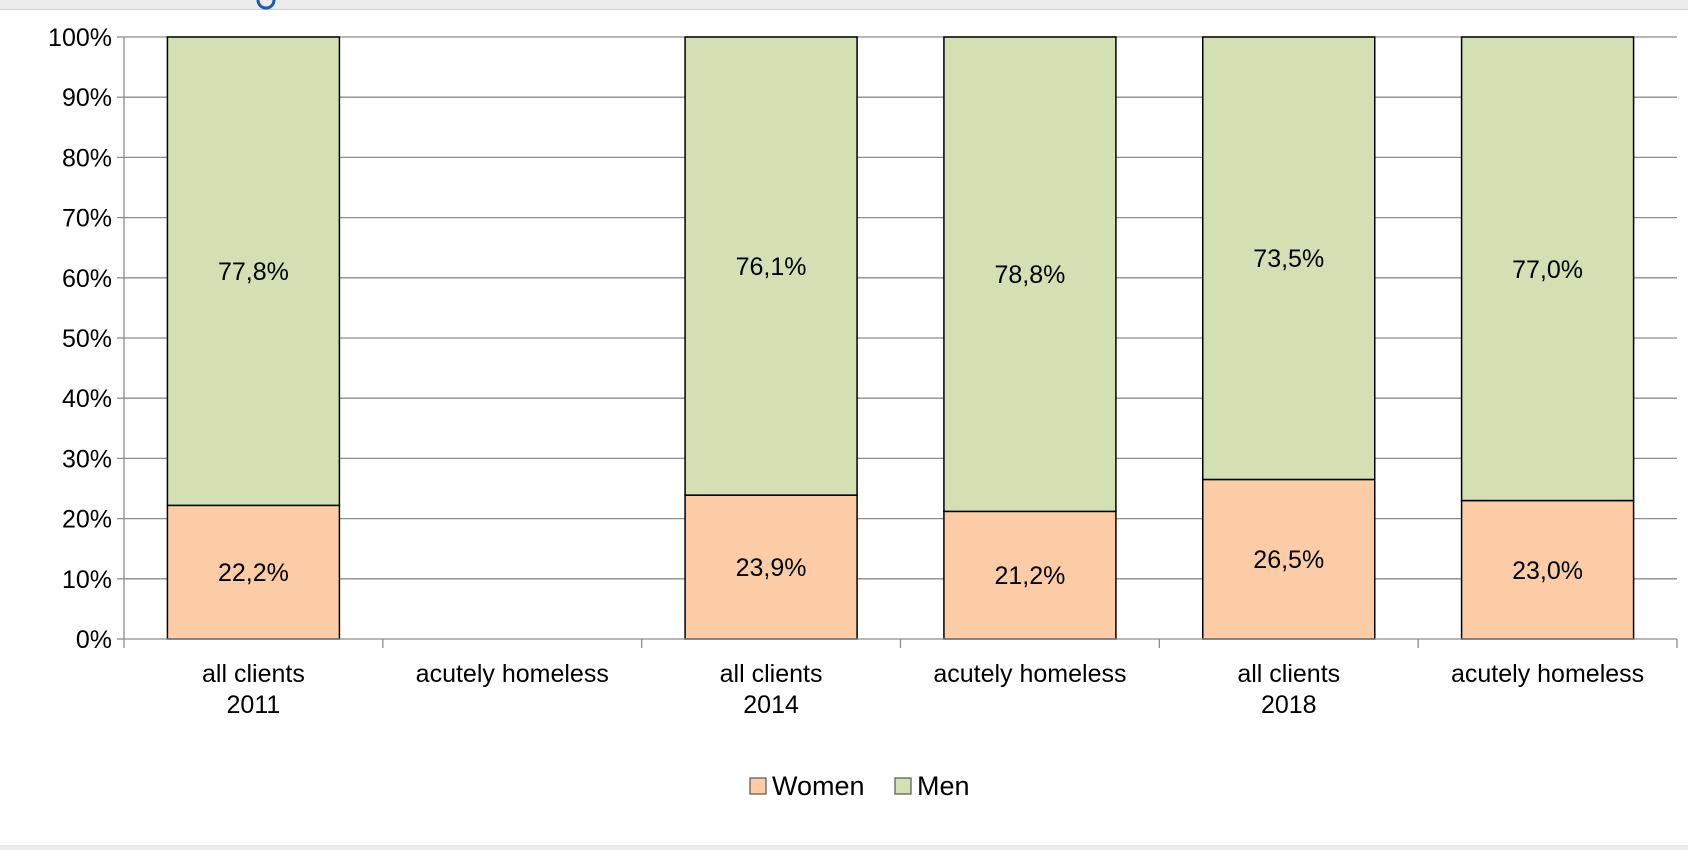 The height and width of the screenshot is (850, 1688). I want to click on data-label: 77,0%, so click(1547, 270).